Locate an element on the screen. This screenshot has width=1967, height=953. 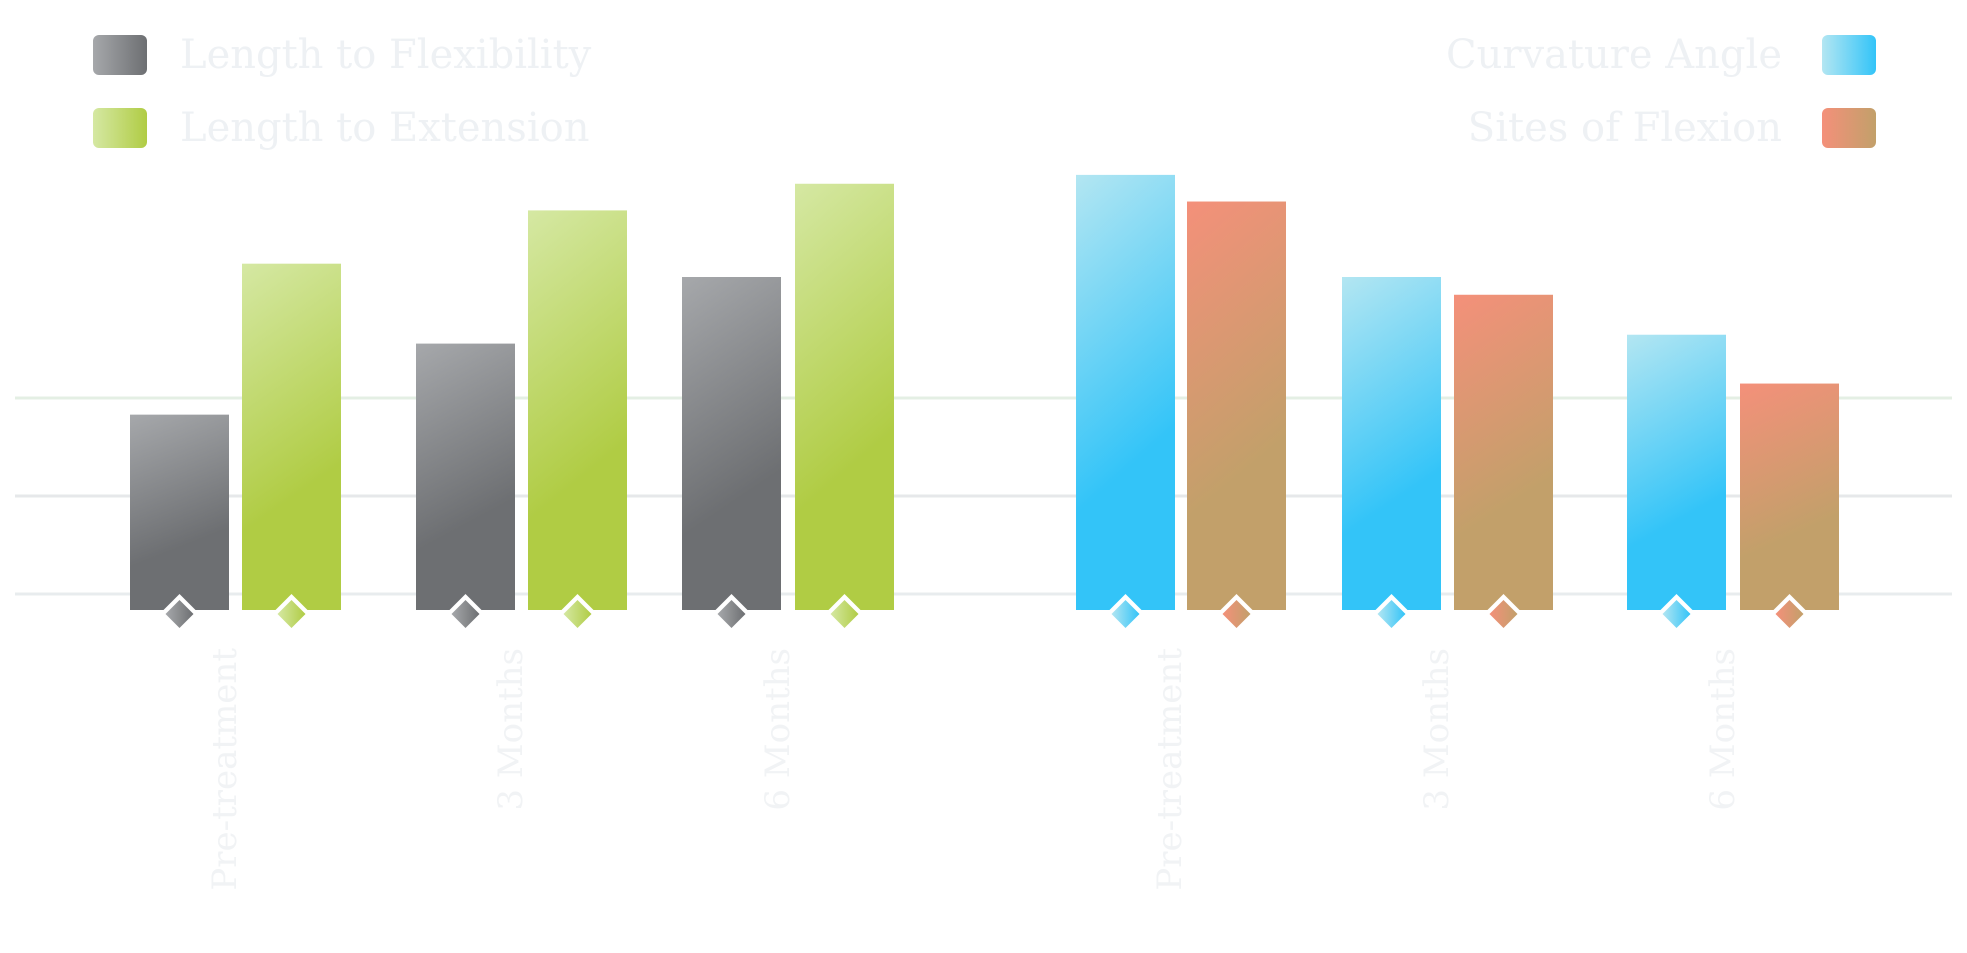
legend-label: Curvature Angle is located at coordinates (1614, 55).